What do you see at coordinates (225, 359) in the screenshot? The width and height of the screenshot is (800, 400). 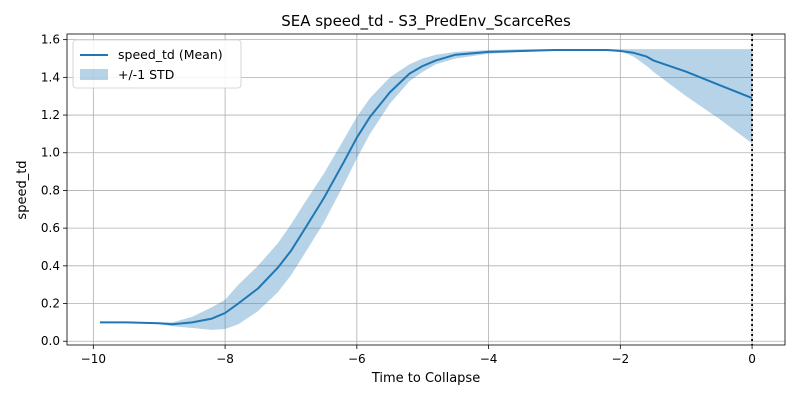 I see `x-tick-label: −8` at bounding box center [225, 359].